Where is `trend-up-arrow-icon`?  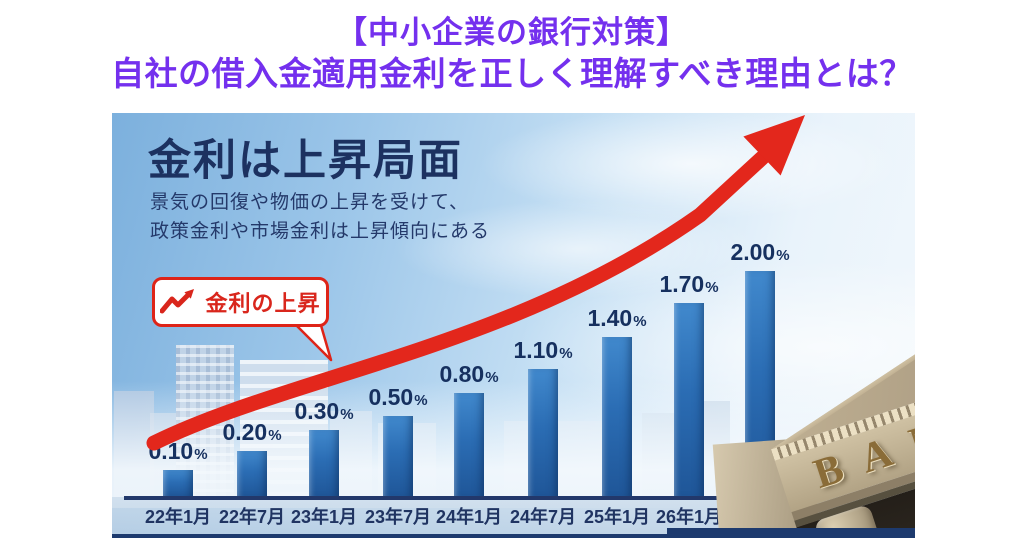 trend-up-arrow-icon is located at coordinates (177, 301).